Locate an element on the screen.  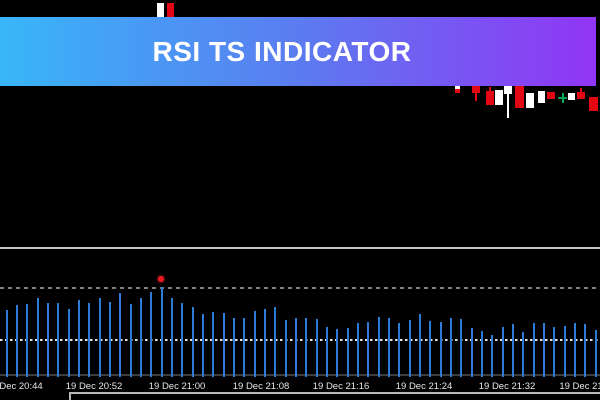
doji-cross is located at coordinates (562, 98).